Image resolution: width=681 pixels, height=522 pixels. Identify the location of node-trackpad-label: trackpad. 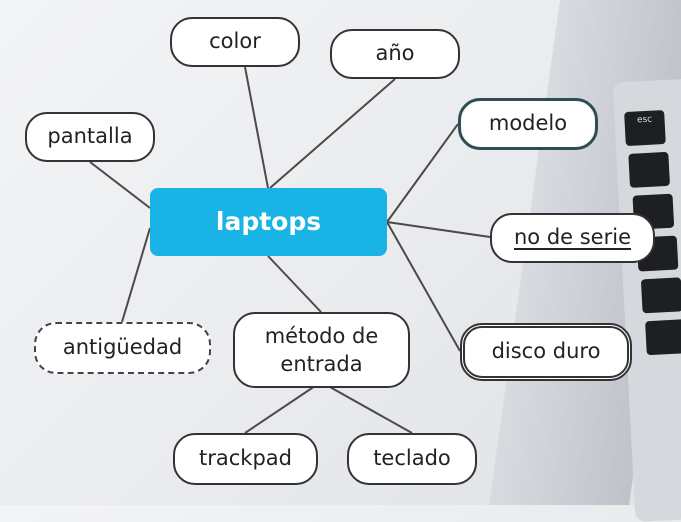
(245, 458).